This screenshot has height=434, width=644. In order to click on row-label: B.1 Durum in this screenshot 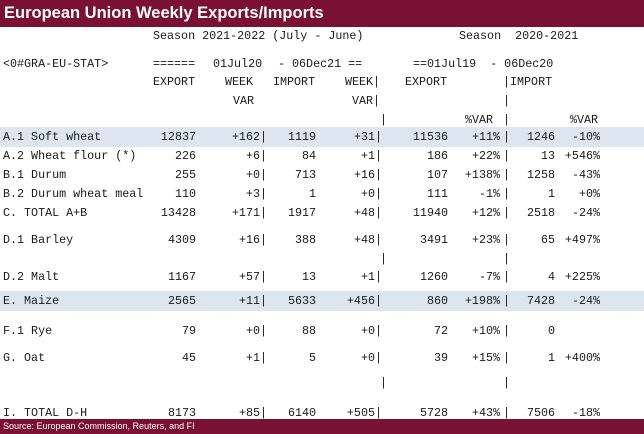, I will do `click(35, 175)`.